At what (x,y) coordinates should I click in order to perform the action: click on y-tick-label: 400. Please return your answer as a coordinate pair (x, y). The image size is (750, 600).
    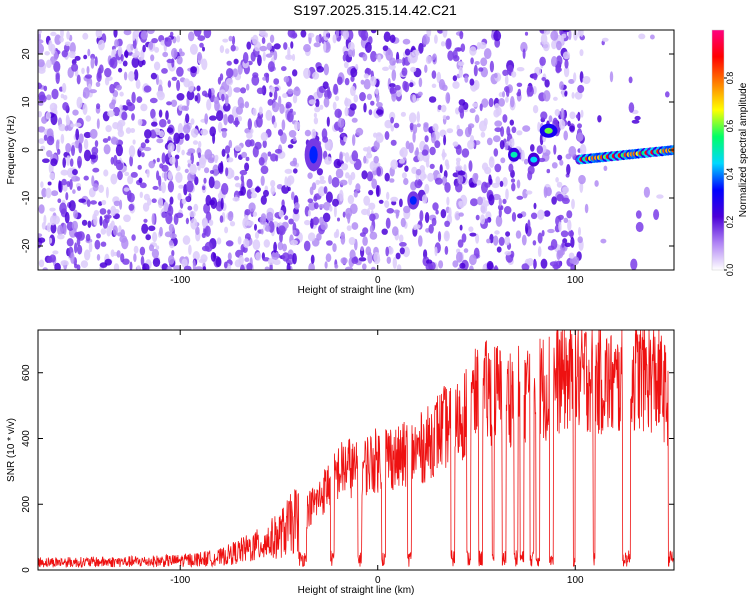
    Looking at the image, I should click on (26, 438).